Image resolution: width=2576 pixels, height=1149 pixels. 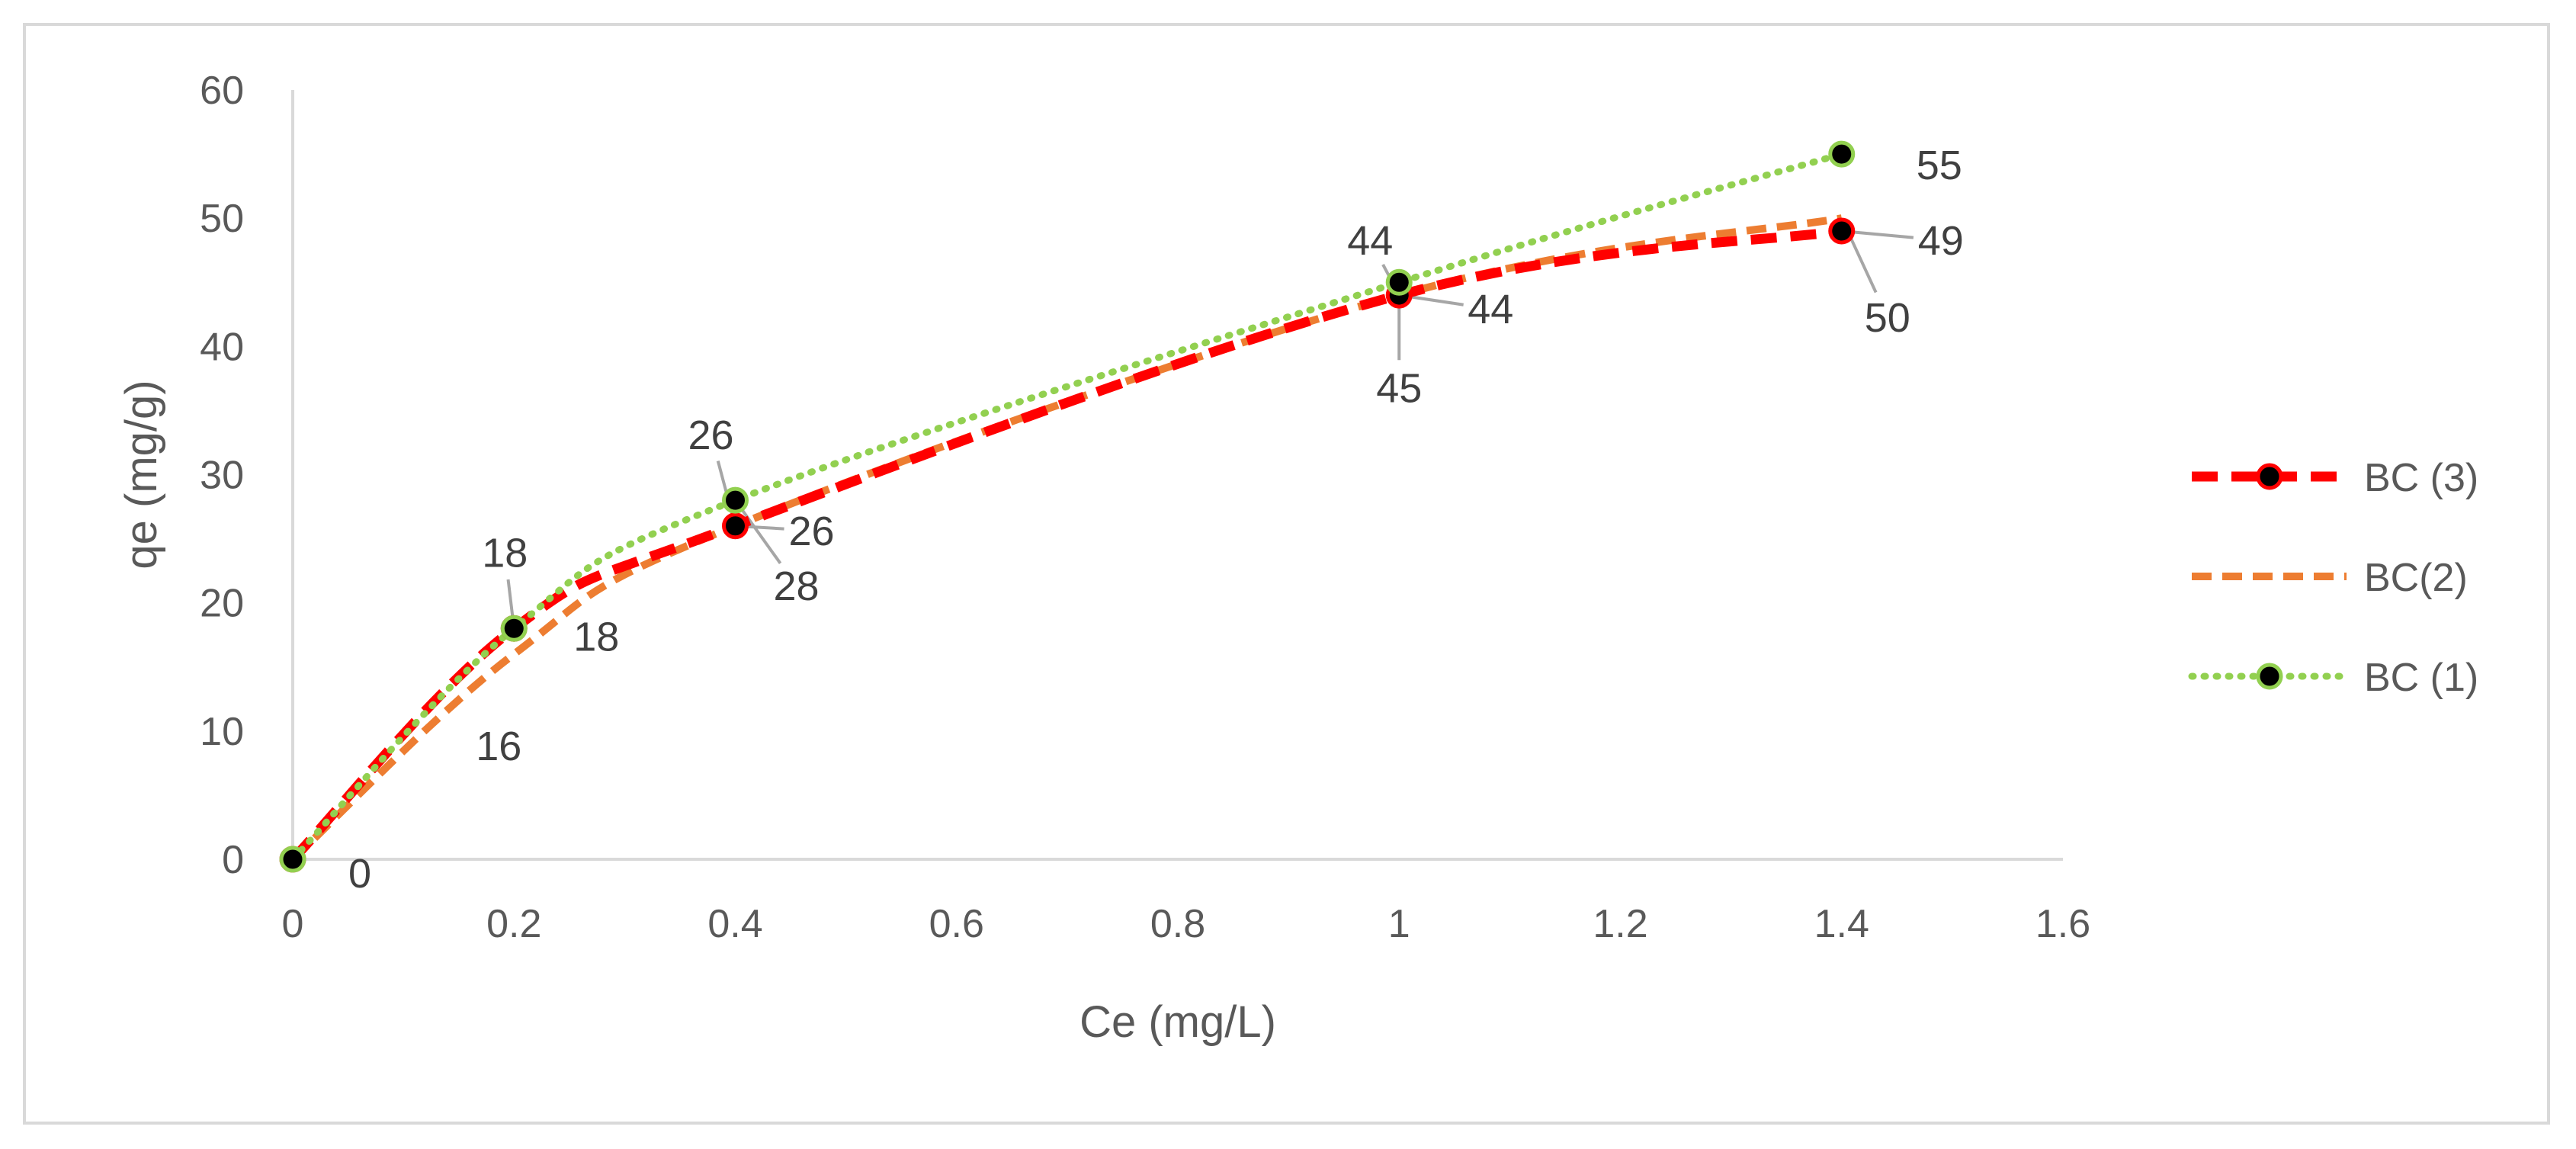 I want to click on legend-label: BC(2), so click(x=2416, y=578).